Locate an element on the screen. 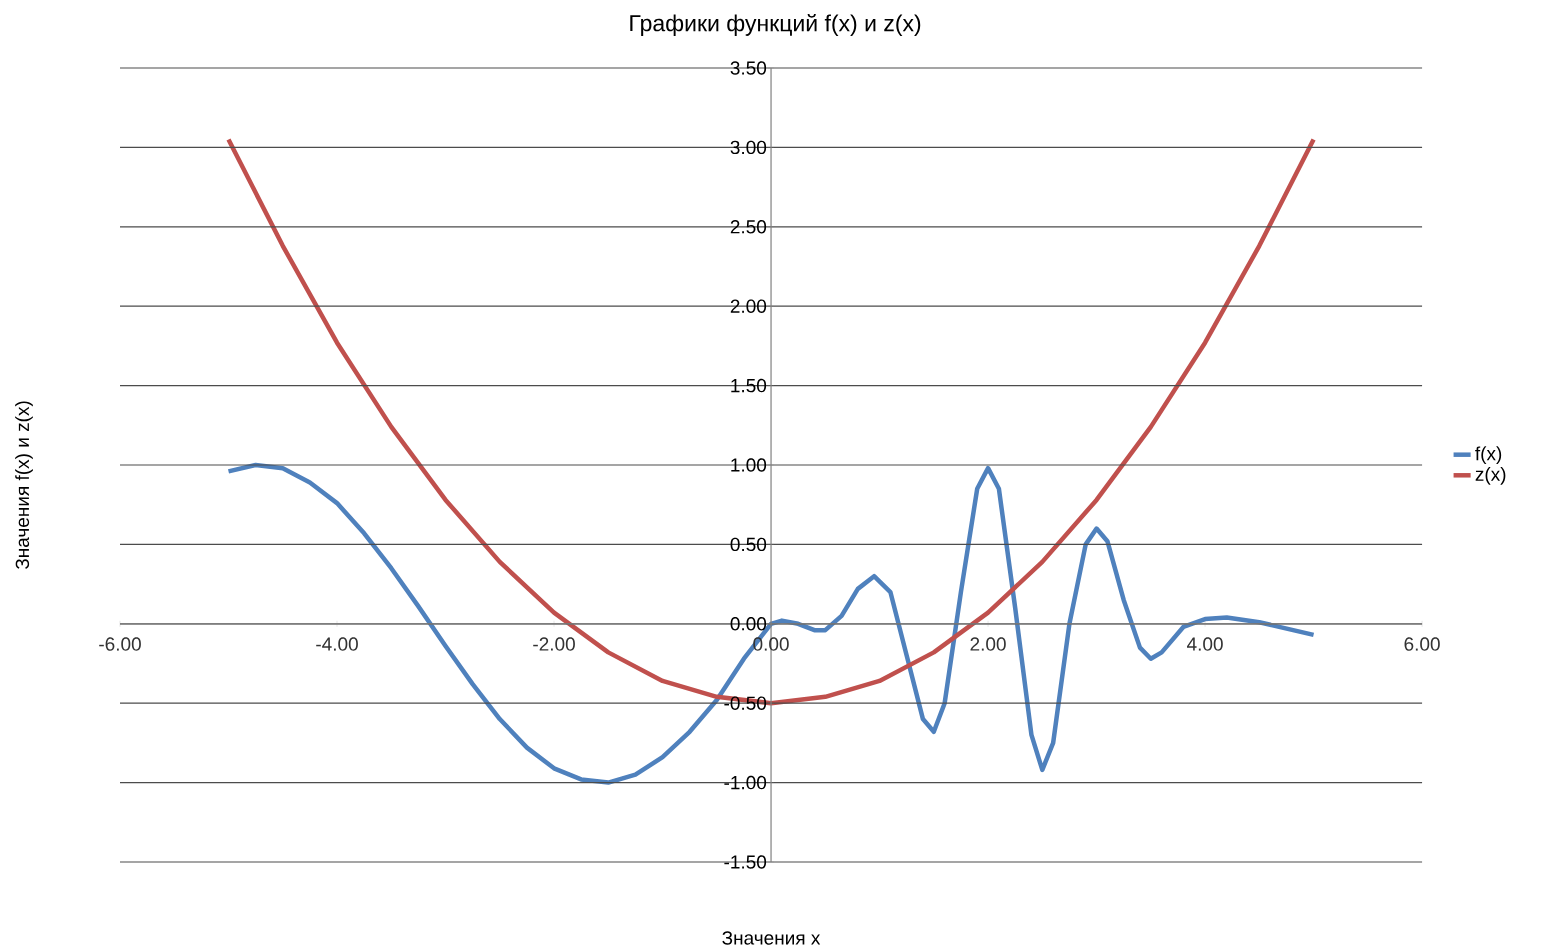  x-tick-label: -6.00 is located at coordinates (120, 644).